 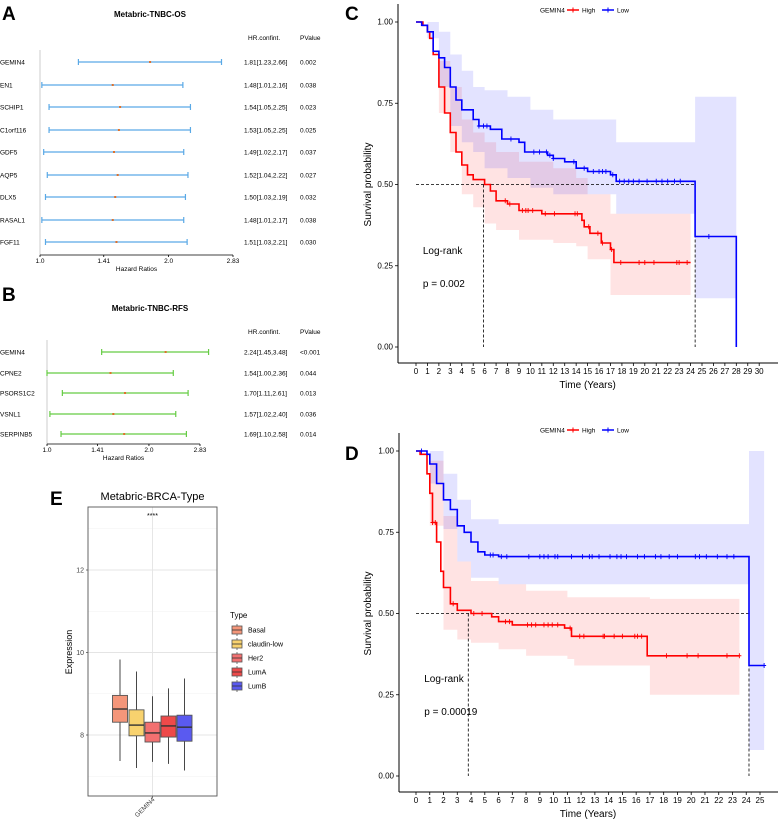 What do you see at coordinates (584, 431) in the screenshot?
I see `legend: GEMIN4 High Low` at bounding box center [584, 431].